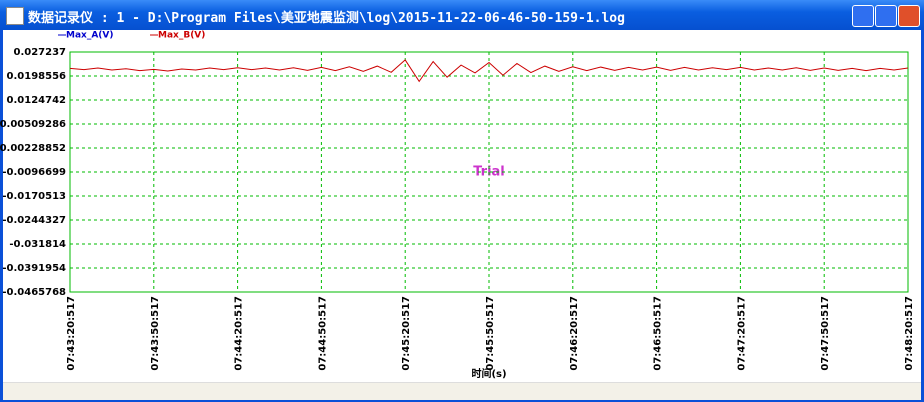  Describe the element at coordinates (34, 172) in the screenshot. I see `y-tick-label: -0.0096699` at that location.